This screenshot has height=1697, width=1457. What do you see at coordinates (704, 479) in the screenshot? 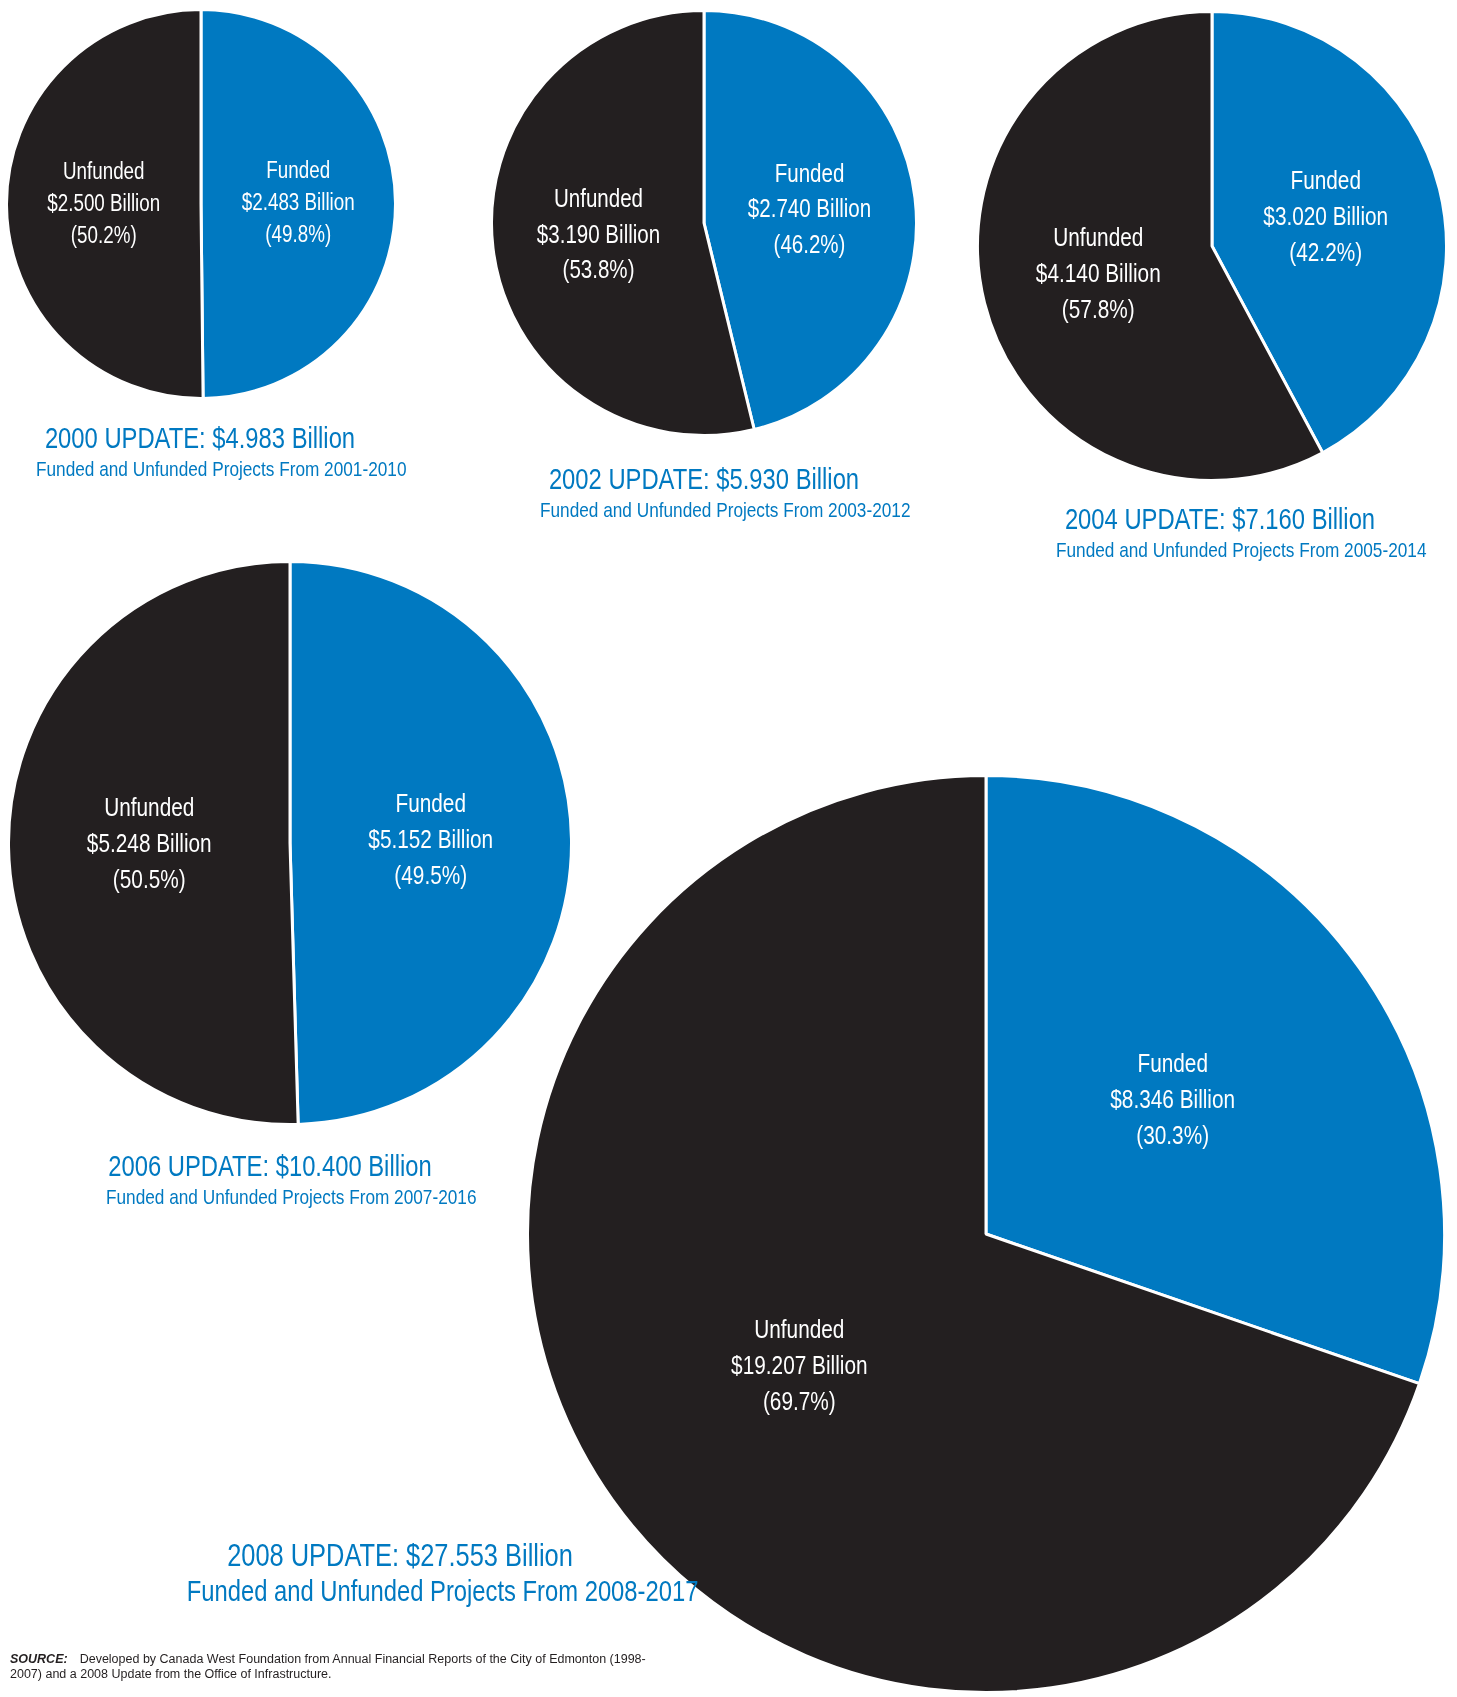
I see `text: 2002 UPDATE: $5.930 Billion` at bounding box center [704, 479].